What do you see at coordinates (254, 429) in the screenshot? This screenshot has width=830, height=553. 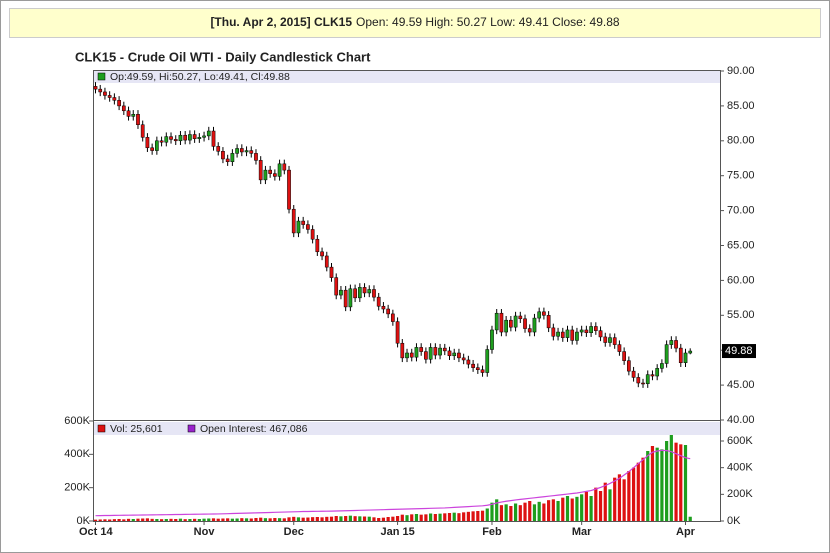 I see `oi-legend: Open Interest: 467,086` at bounding box center [254, 429].